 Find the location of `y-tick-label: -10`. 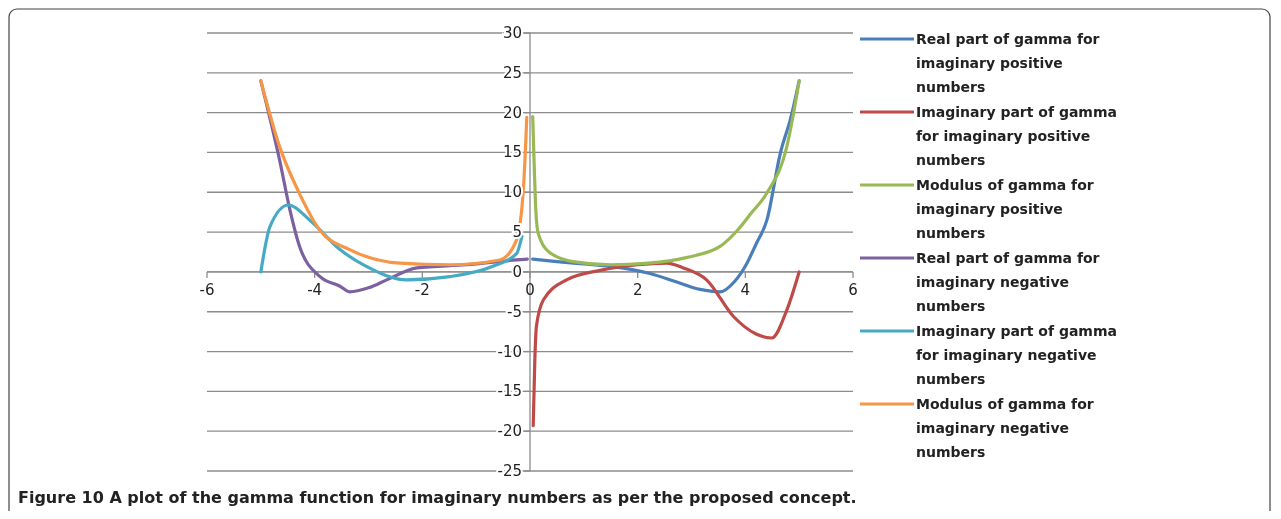

y-tick-label: -10 is located at coordinates (509, 351).